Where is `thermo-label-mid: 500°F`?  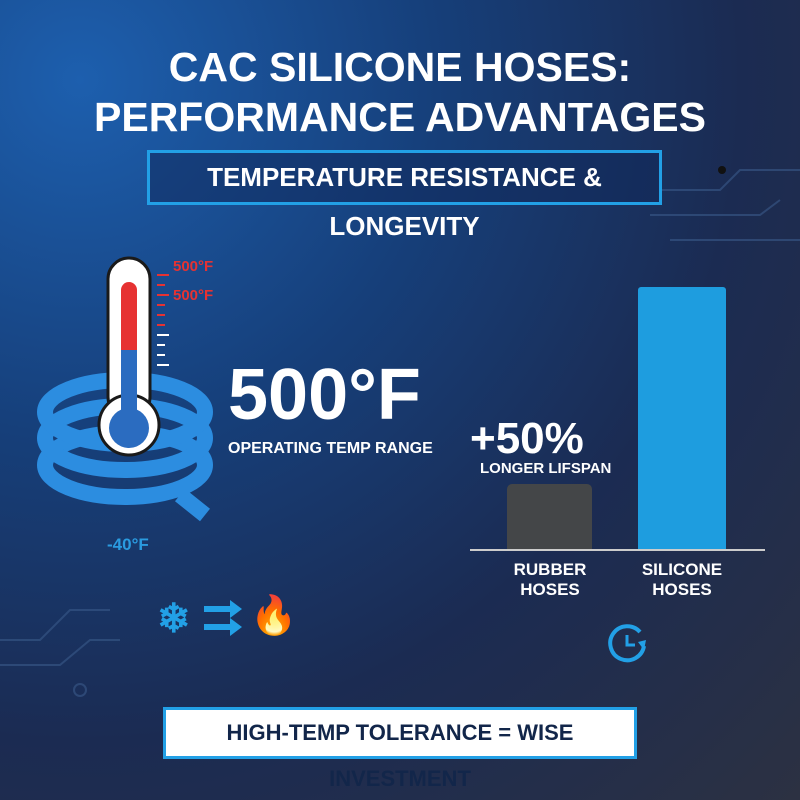 thermo-label-mid: 500°F is located at coordinates (193, 295).